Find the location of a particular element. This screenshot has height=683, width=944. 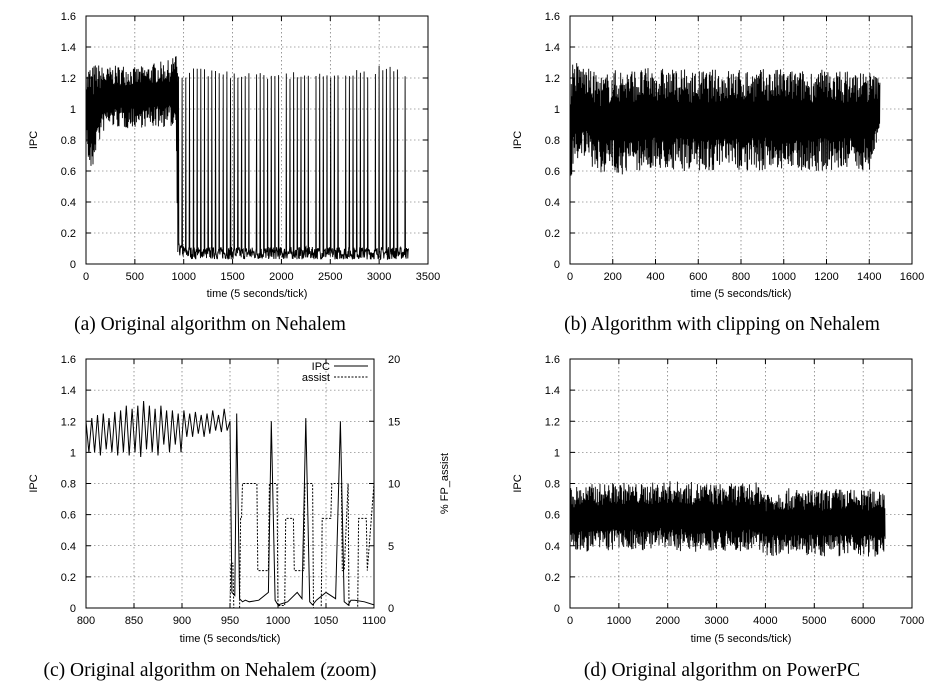

x-tick-label: 400 is located at coordinates (655, 277).